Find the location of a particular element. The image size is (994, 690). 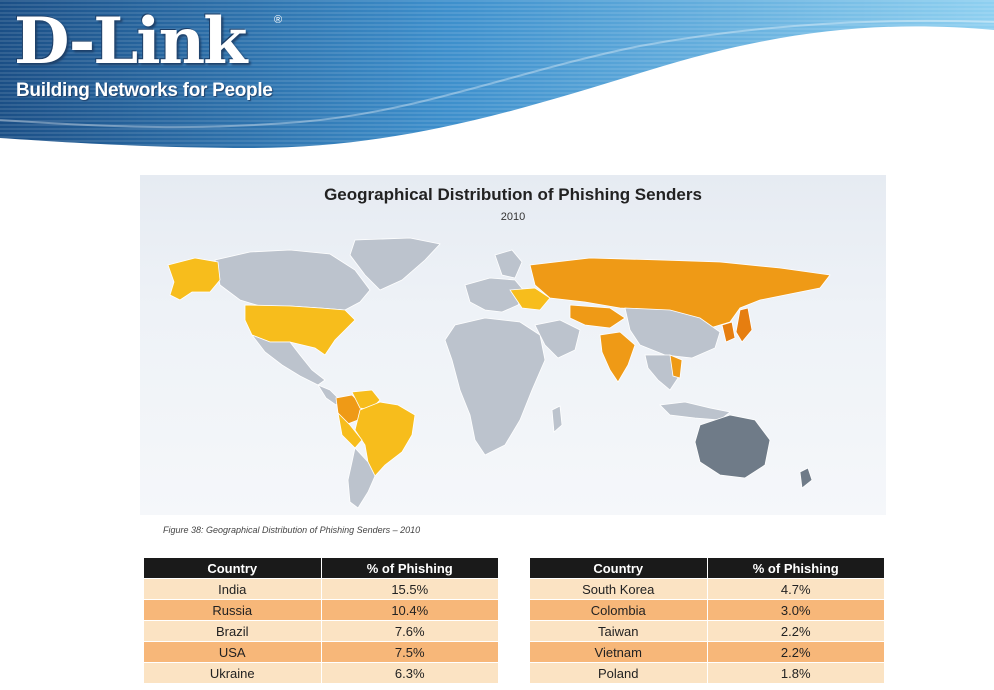

europe-region is located at coordinates (495, 295).